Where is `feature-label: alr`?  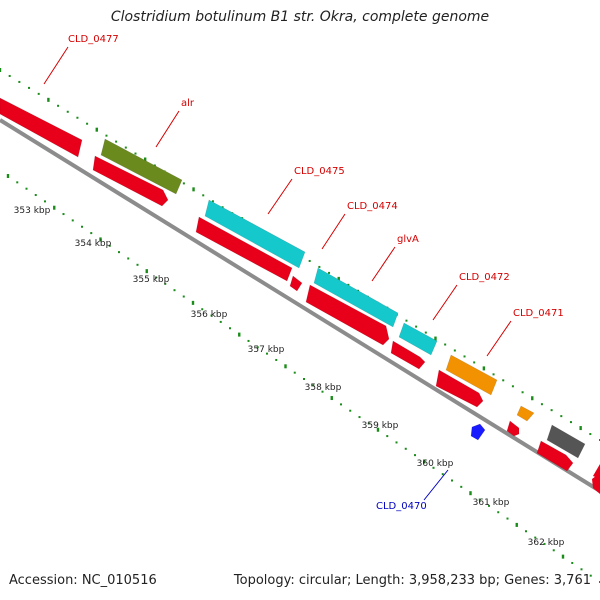 feature-label: alr is located at coordinates (188, 103).